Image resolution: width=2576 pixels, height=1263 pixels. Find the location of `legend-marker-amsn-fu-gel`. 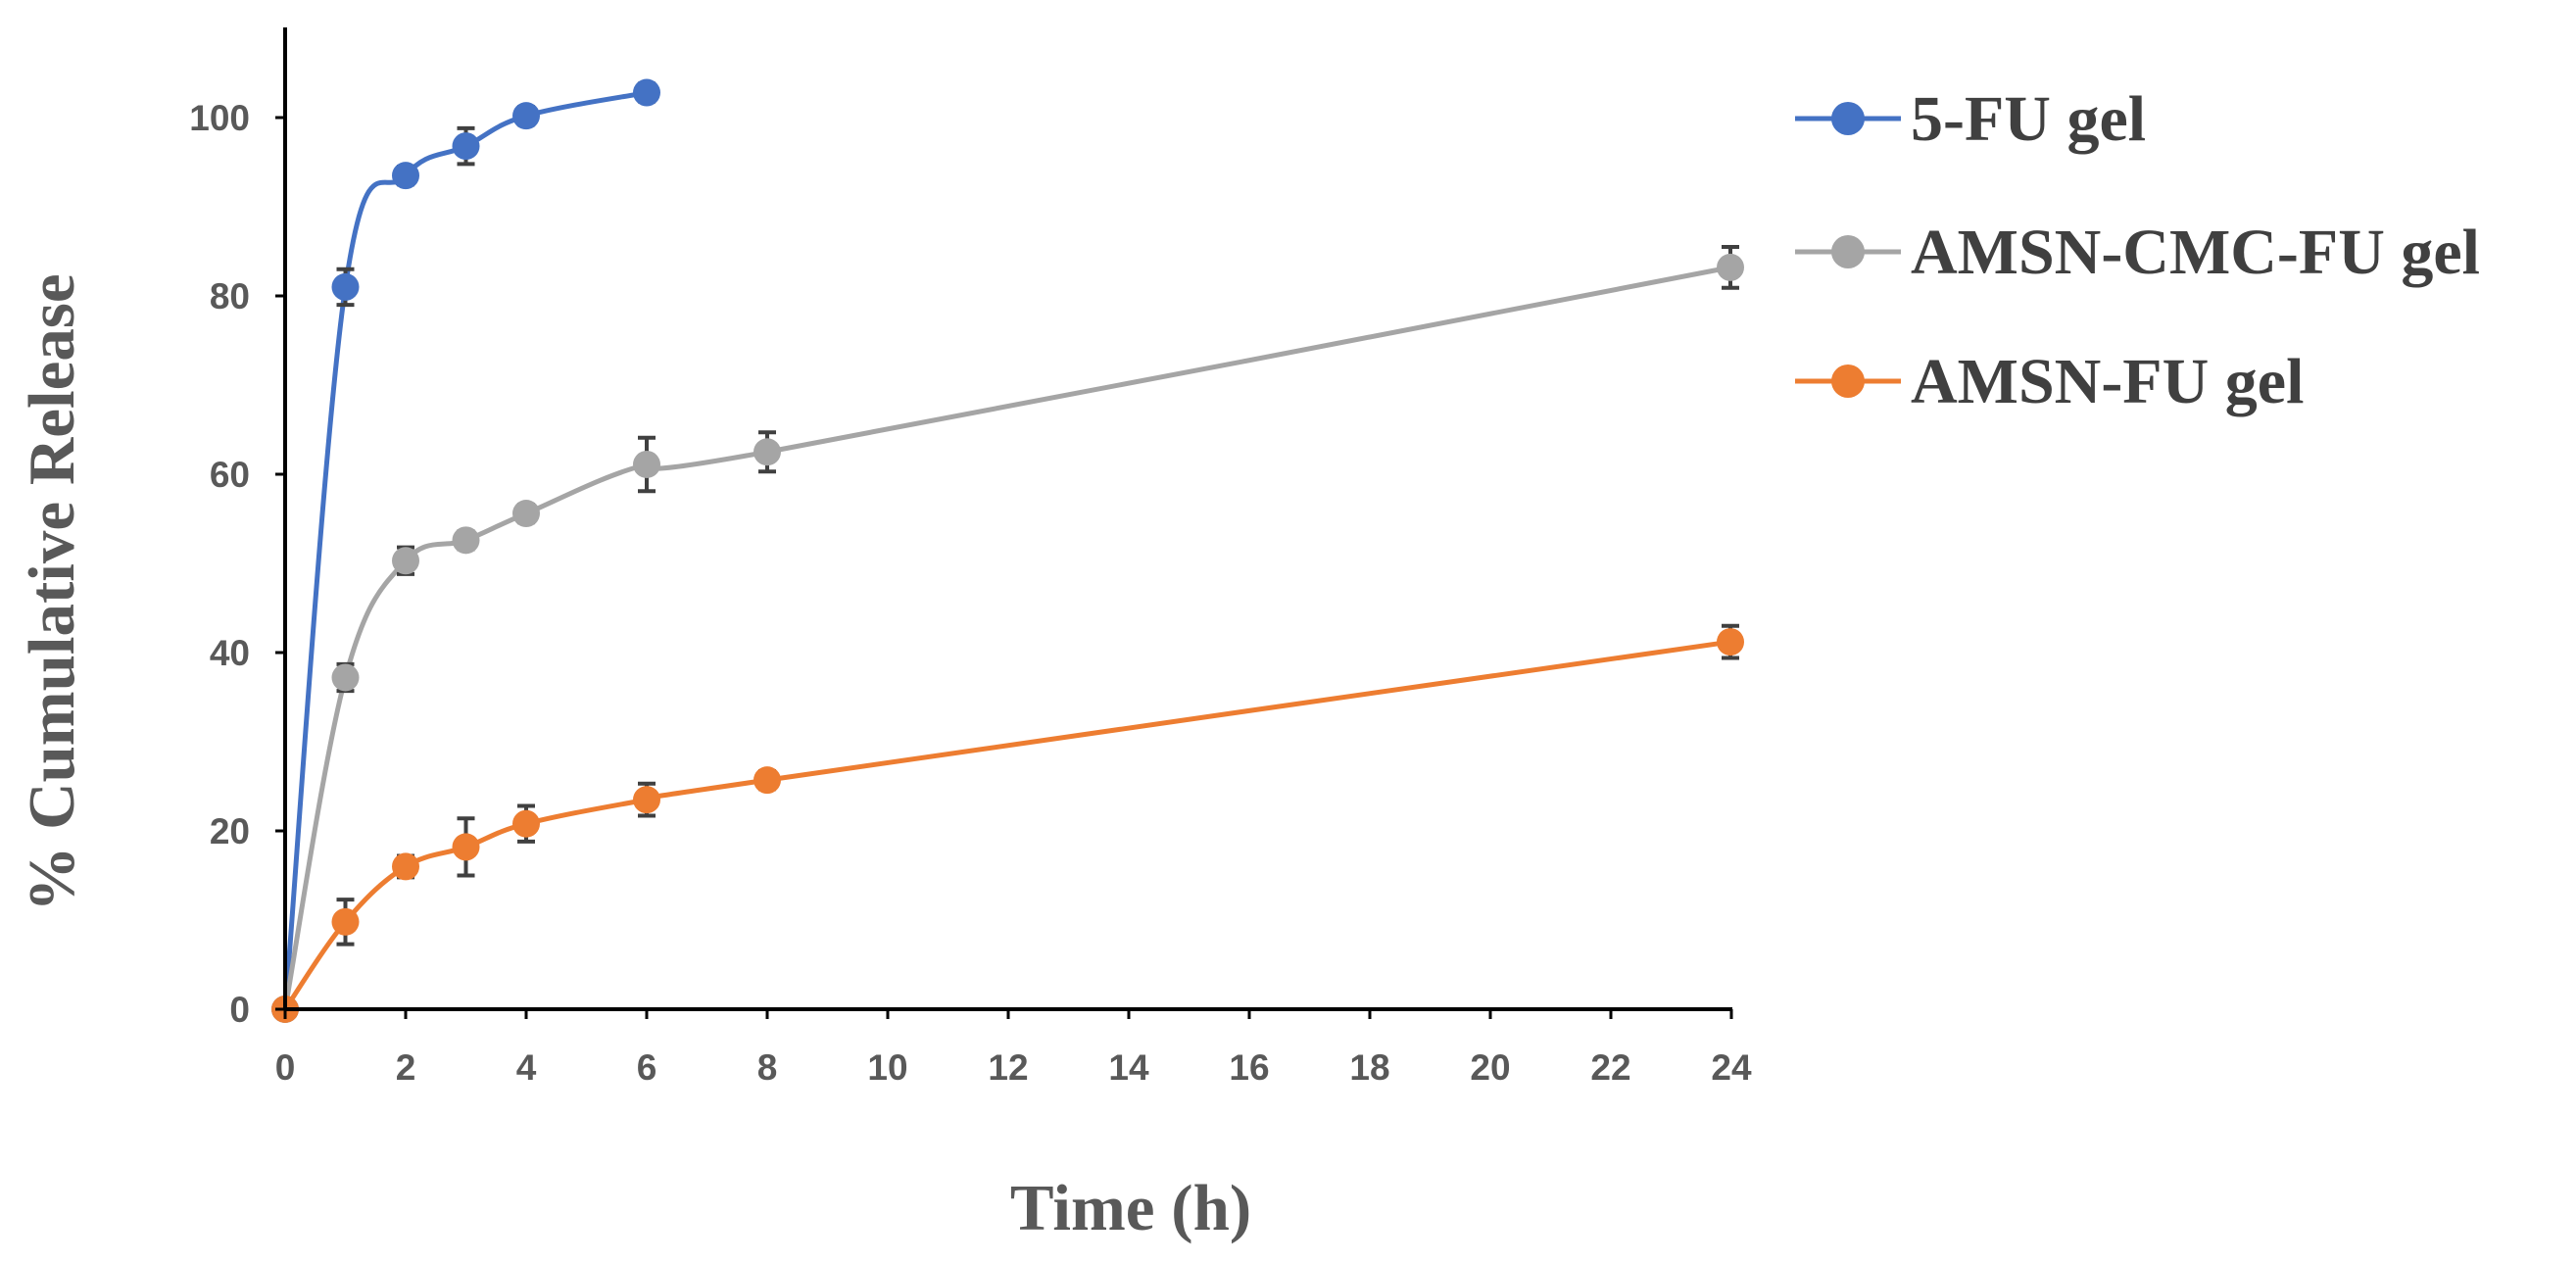

legend-marker-amsn-fu-gel is located at coordinates (1848, 381).